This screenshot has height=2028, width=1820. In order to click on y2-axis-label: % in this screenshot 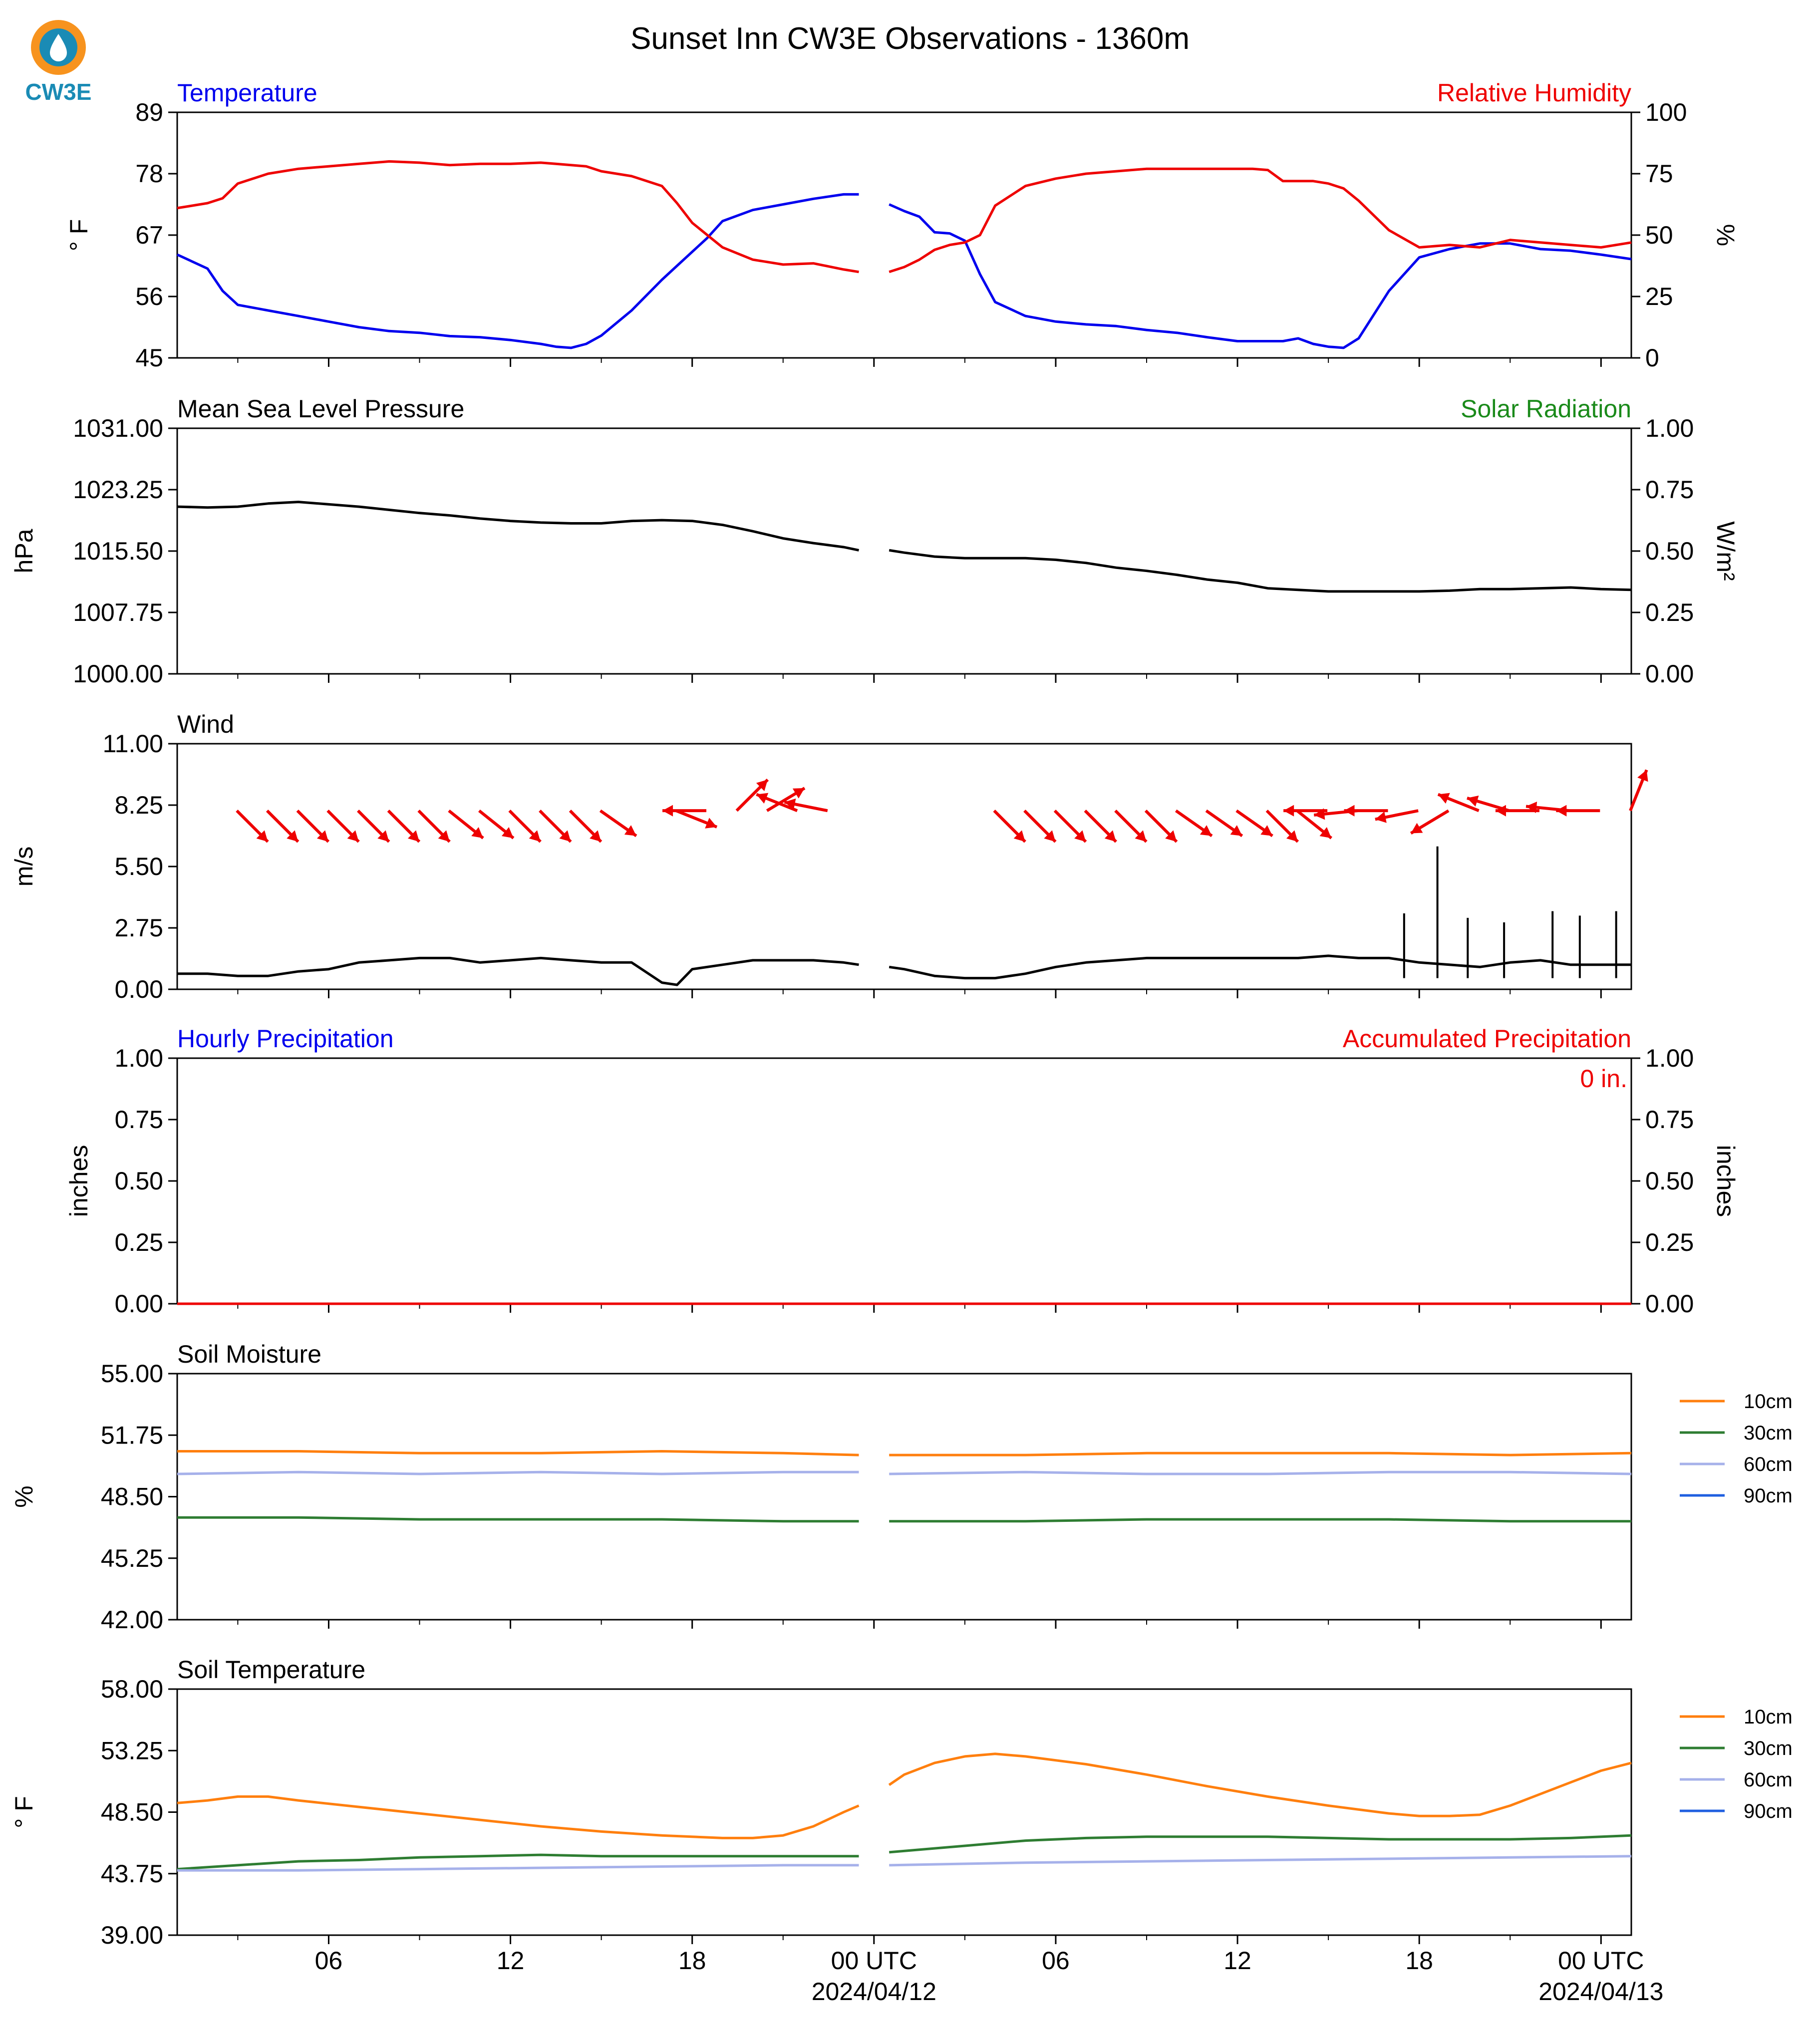, I will do `click(1726, 235)`.